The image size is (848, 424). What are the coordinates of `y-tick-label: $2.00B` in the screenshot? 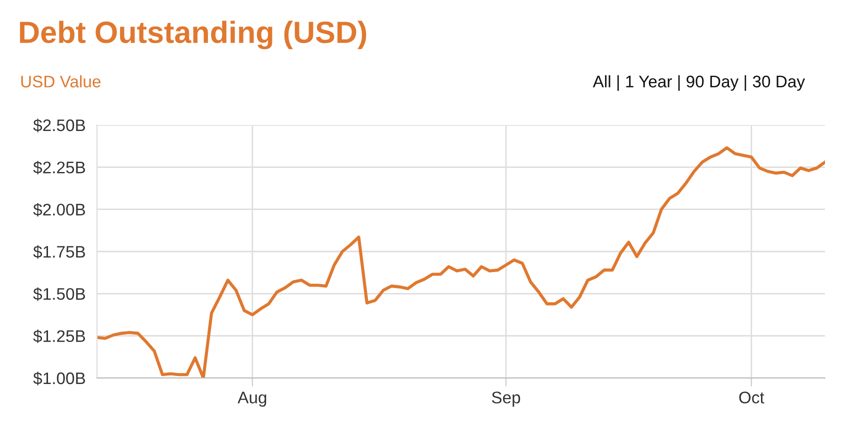 It's located at (59, 210).